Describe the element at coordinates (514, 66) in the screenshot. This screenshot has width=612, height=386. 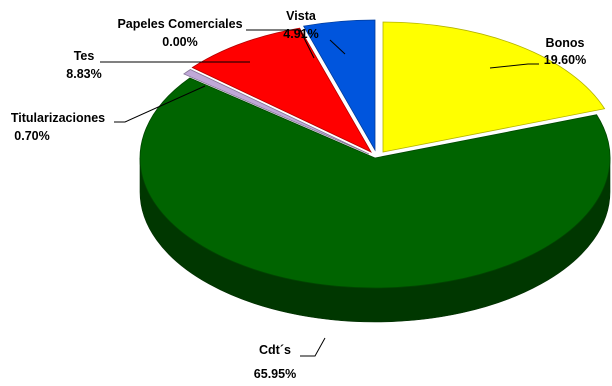
I see `leader-bonos` at that location.